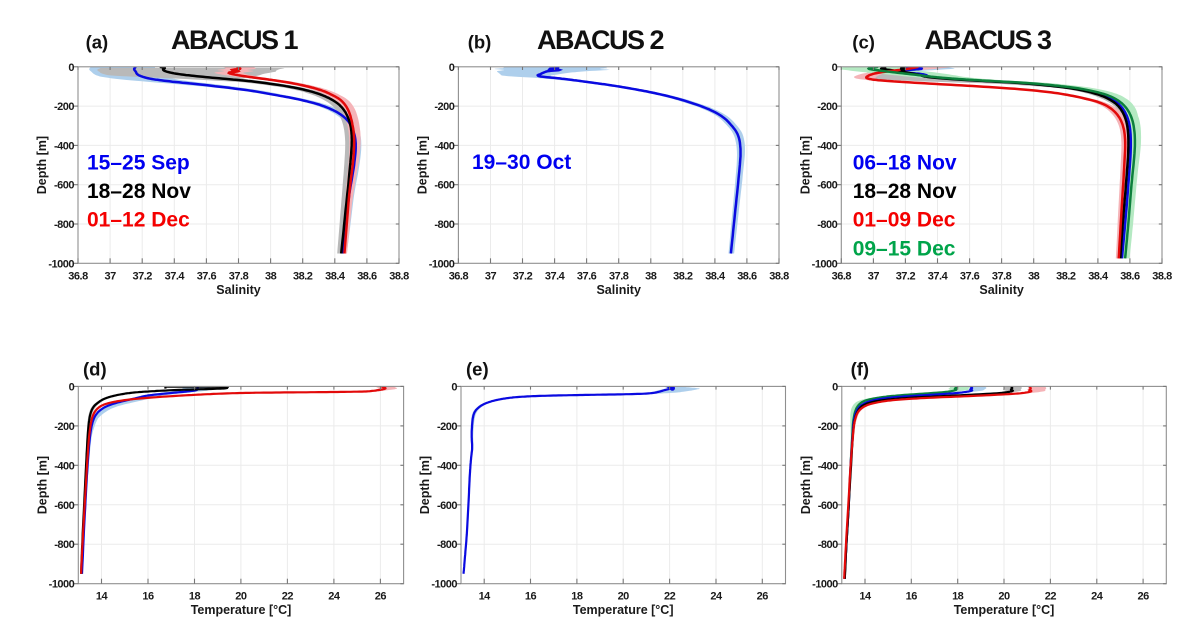  What do you see at coordinates (235, 40) in the screenshot?
I see `svg-text: ABACUS 1` at bounding box center [235, 40].